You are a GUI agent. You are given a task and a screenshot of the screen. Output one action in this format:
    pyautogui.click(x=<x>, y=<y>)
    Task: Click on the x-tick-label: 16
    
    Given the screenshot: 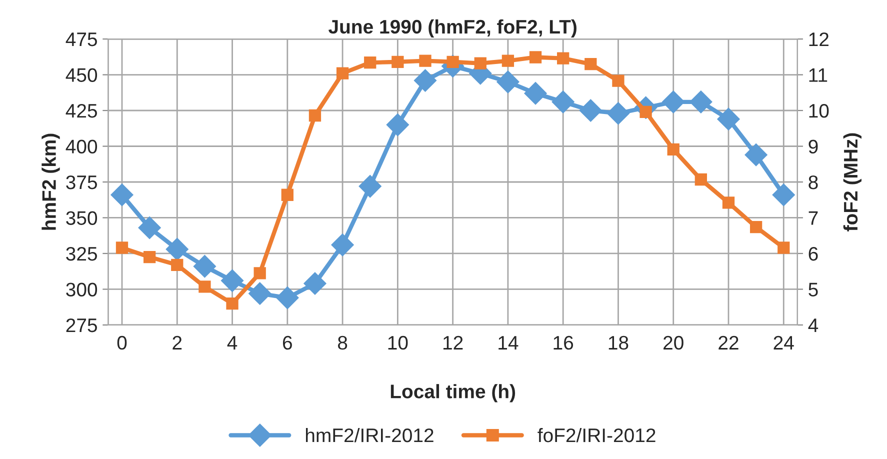 What is the action you would take?
    pyautogui.click(x=564, y=343)
    